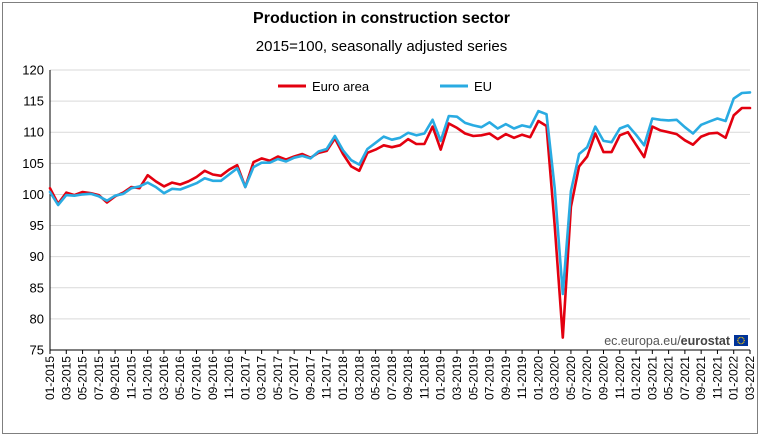 The image size is (763, 439). Describe the element at coordinates (33, 163) in the screenshot. I see `y-tick-label: 105` at that location.